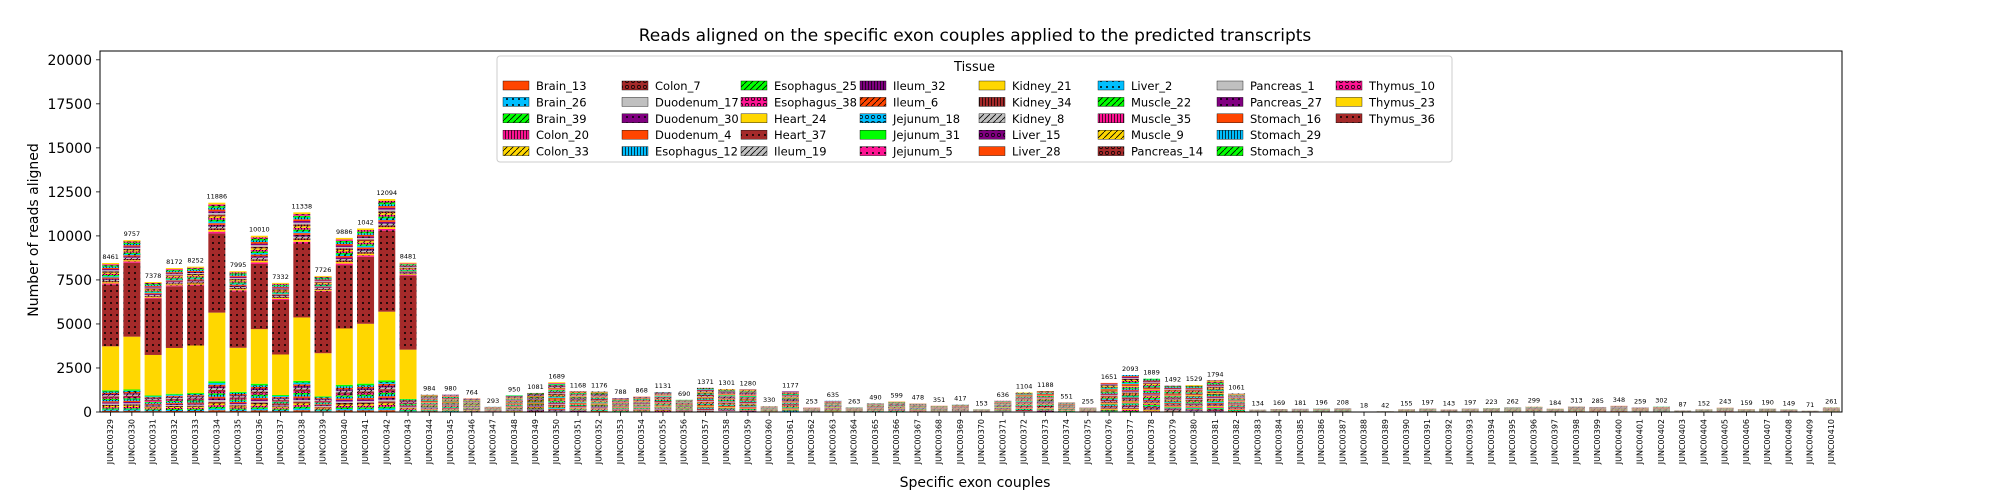  I want to click on legend-entry: Stomach_16, so click(1268, 119).